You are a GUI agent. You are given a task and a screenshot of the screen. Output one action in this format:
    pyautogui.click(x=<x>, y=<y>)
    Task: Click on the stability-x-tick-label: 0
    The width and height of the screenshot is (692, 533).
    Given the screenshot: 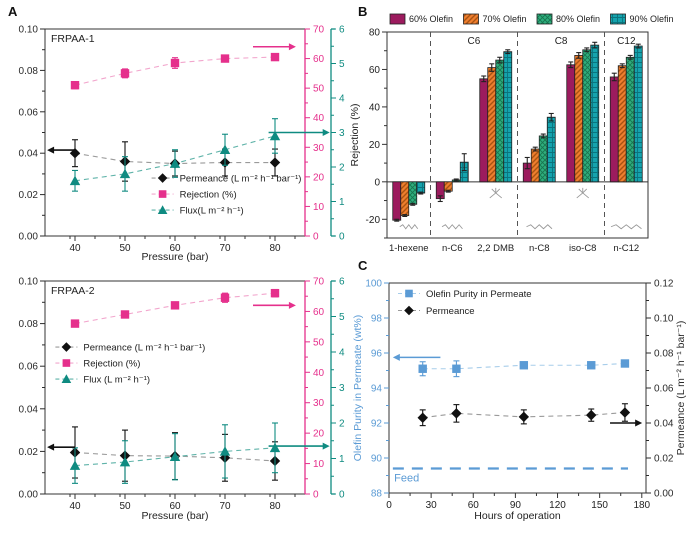 What is the action you would take?
    pyautogui.click(x=389, y=505)
    